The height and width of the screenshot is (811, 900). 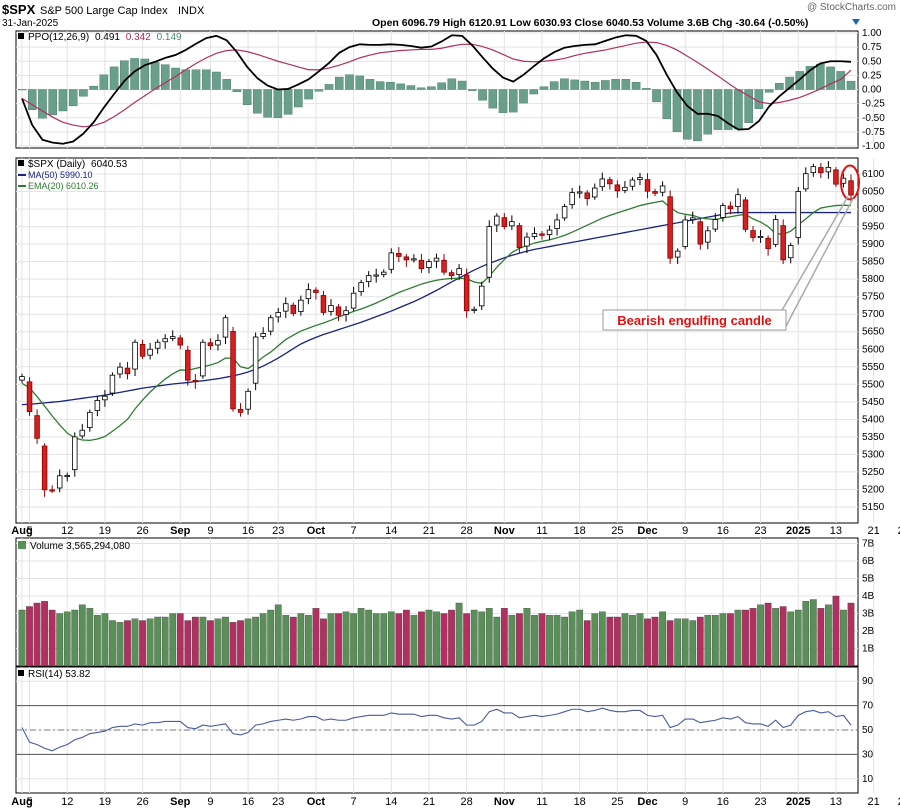 What do you see at coordinates (798, 531) in the screenshot?
I see `x-tick-label: 2025` at bounding box center [798, 531].